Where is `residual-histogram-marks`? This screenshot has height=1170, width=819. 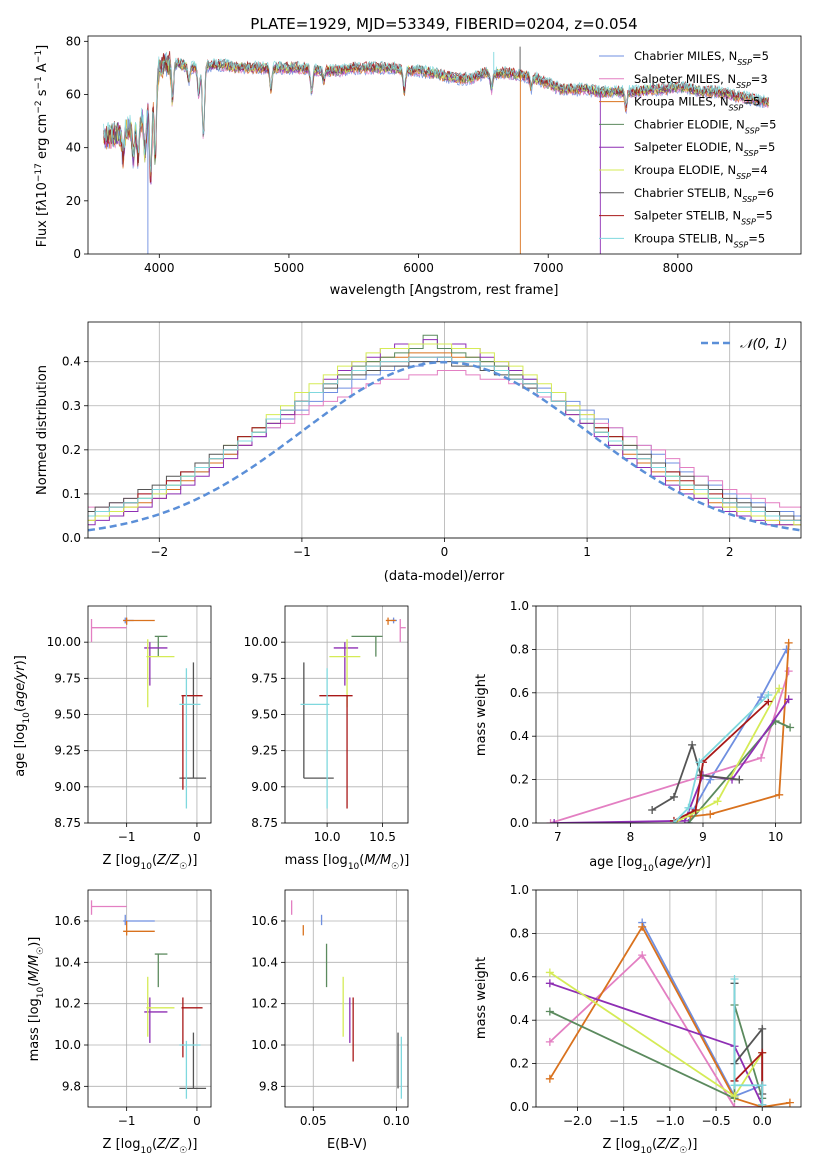
residual-histogram-marks is located at coordinates (444, 433).